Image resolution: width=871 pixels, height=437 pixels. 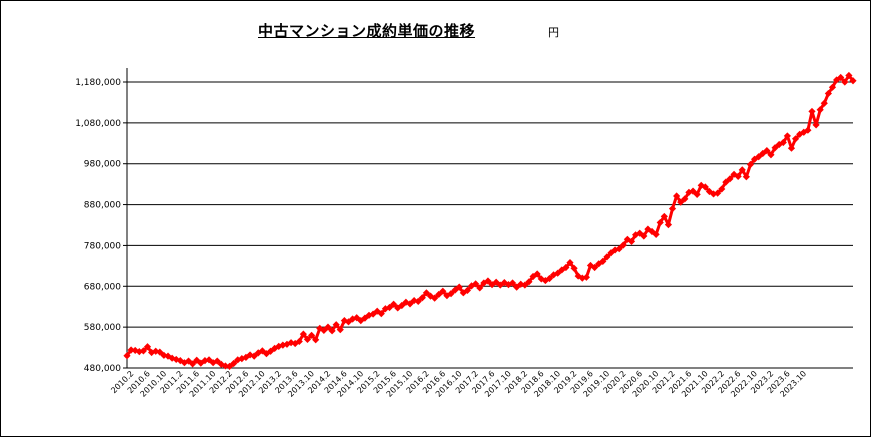 What do you see at coordinates (102, 206) in the screenshot?
I see `y-tick-label: 880,000` at bounding box center [102, 206].